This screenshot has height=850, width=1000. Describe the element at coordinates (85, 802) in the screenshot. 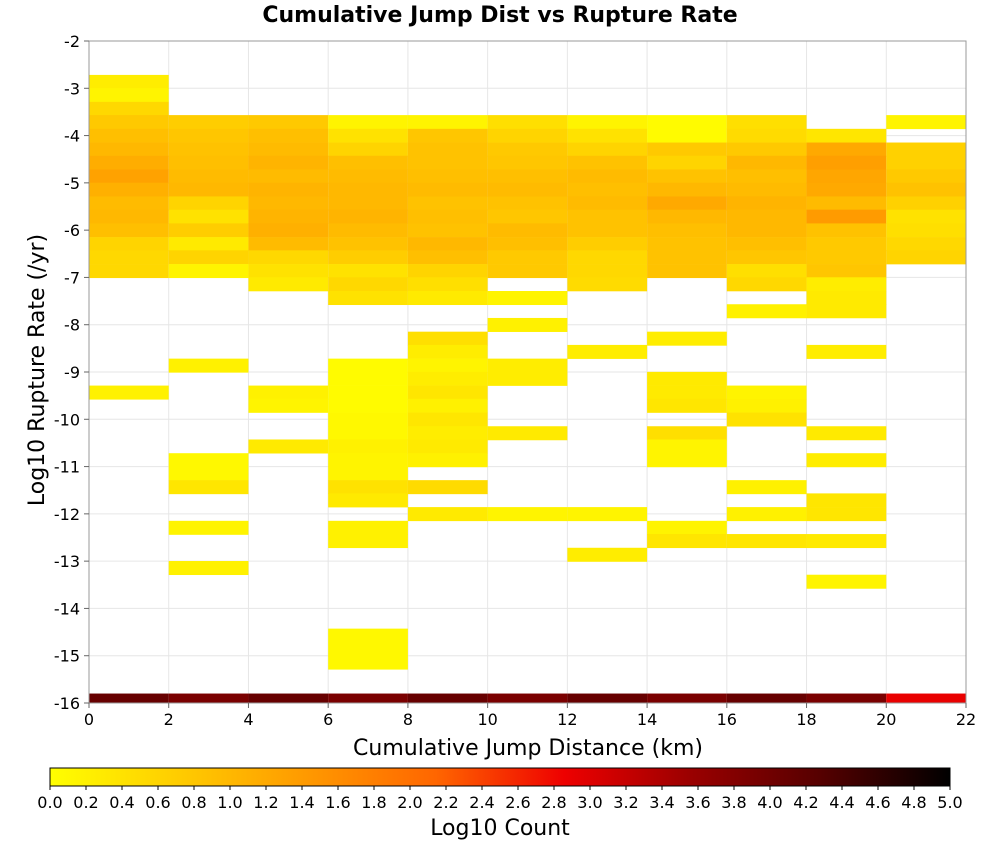

I see `colorbar-tick-label: 0.2` at that location.